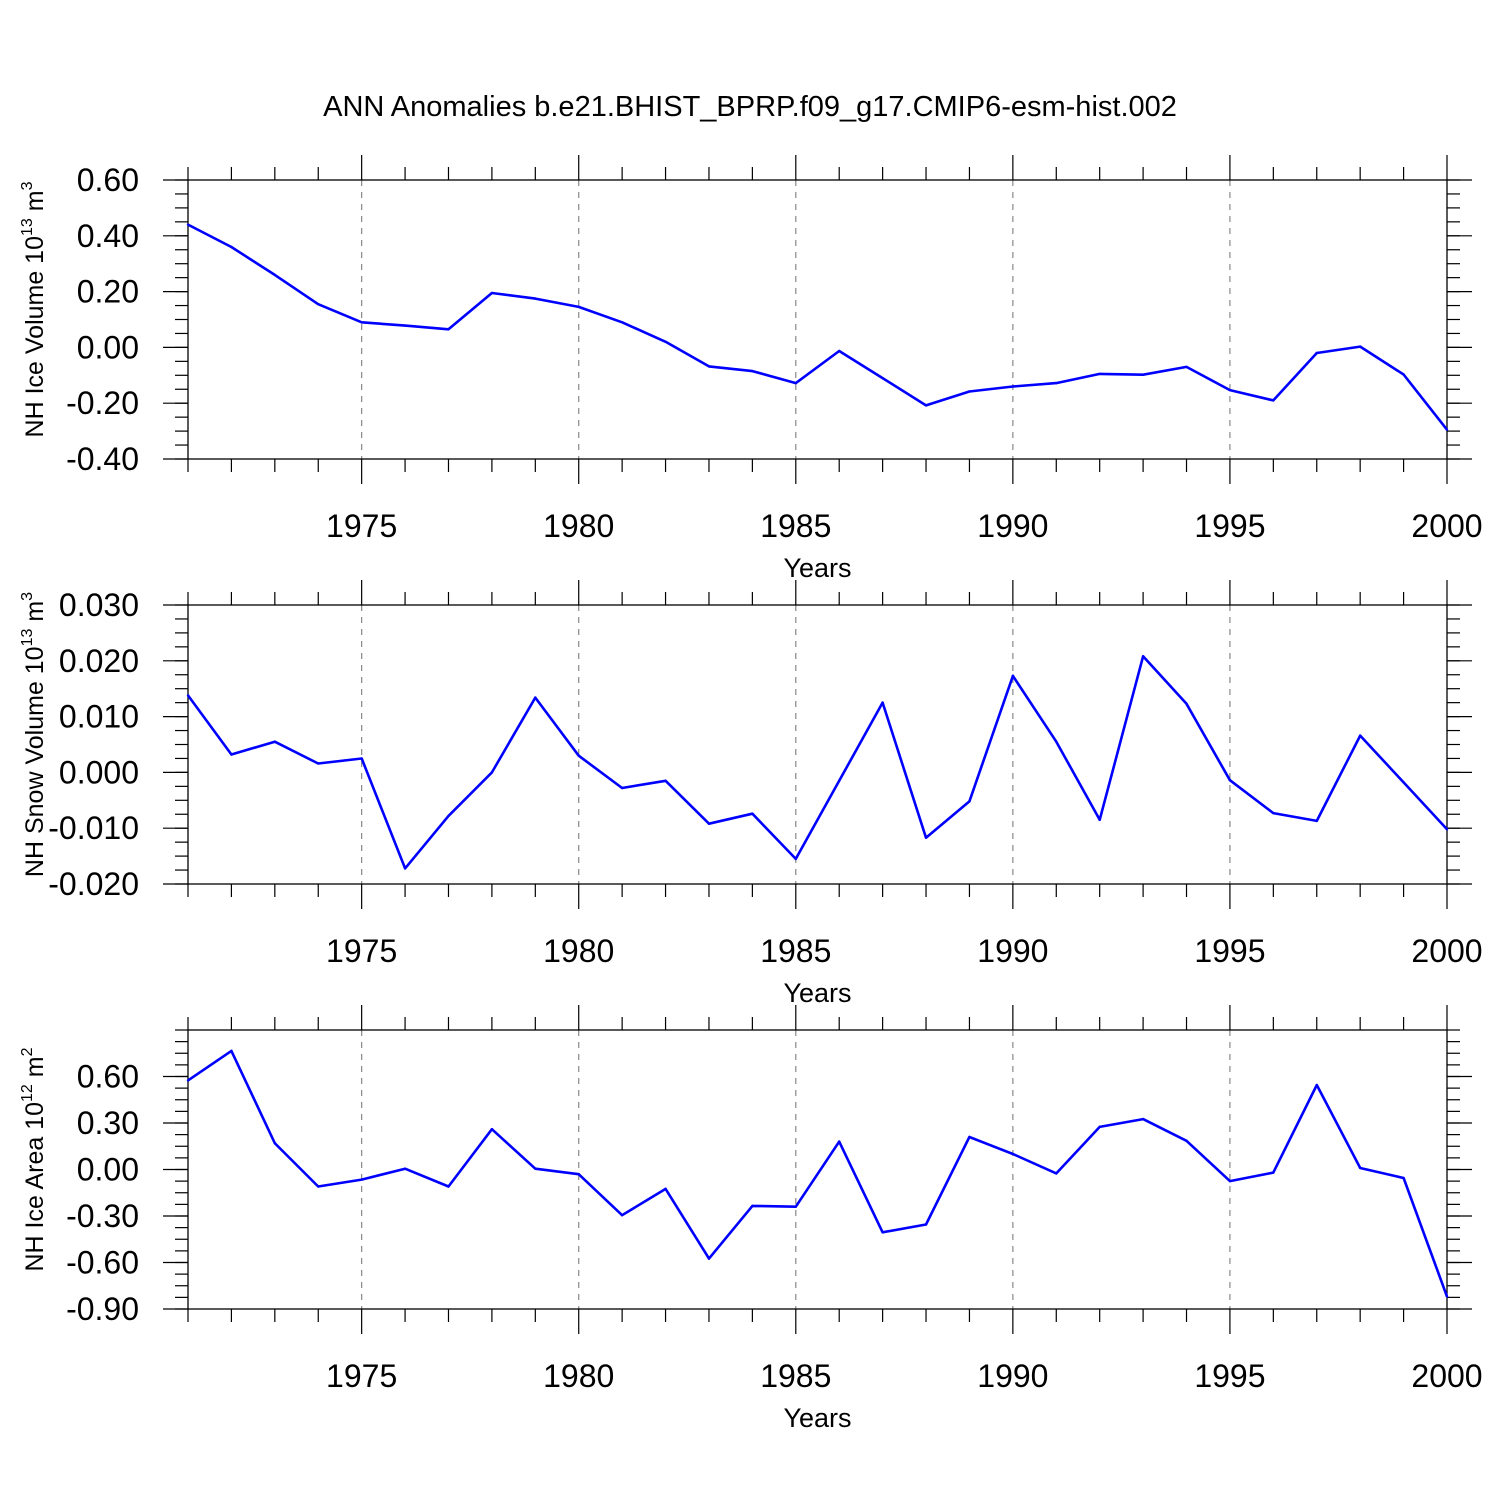 This screenshot has height=1500, width=1500. What do you see at coordinates (1012, 1376) in the screenshot?
I see `x-tick-label-ice-area-1990: 1990` at bounding box center [1012, 1376].